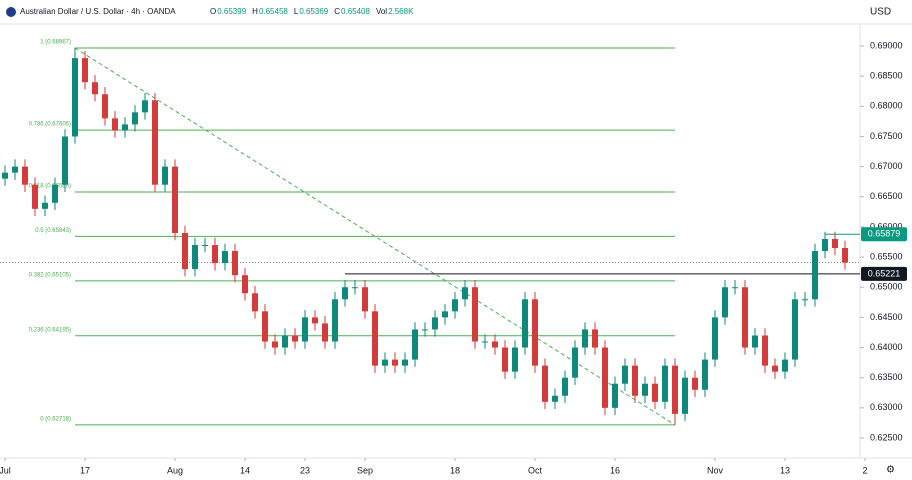 The width and height of the screenshot is (912, 480). I want to click on y-tick-label: 0.62500, so click(886, 437).